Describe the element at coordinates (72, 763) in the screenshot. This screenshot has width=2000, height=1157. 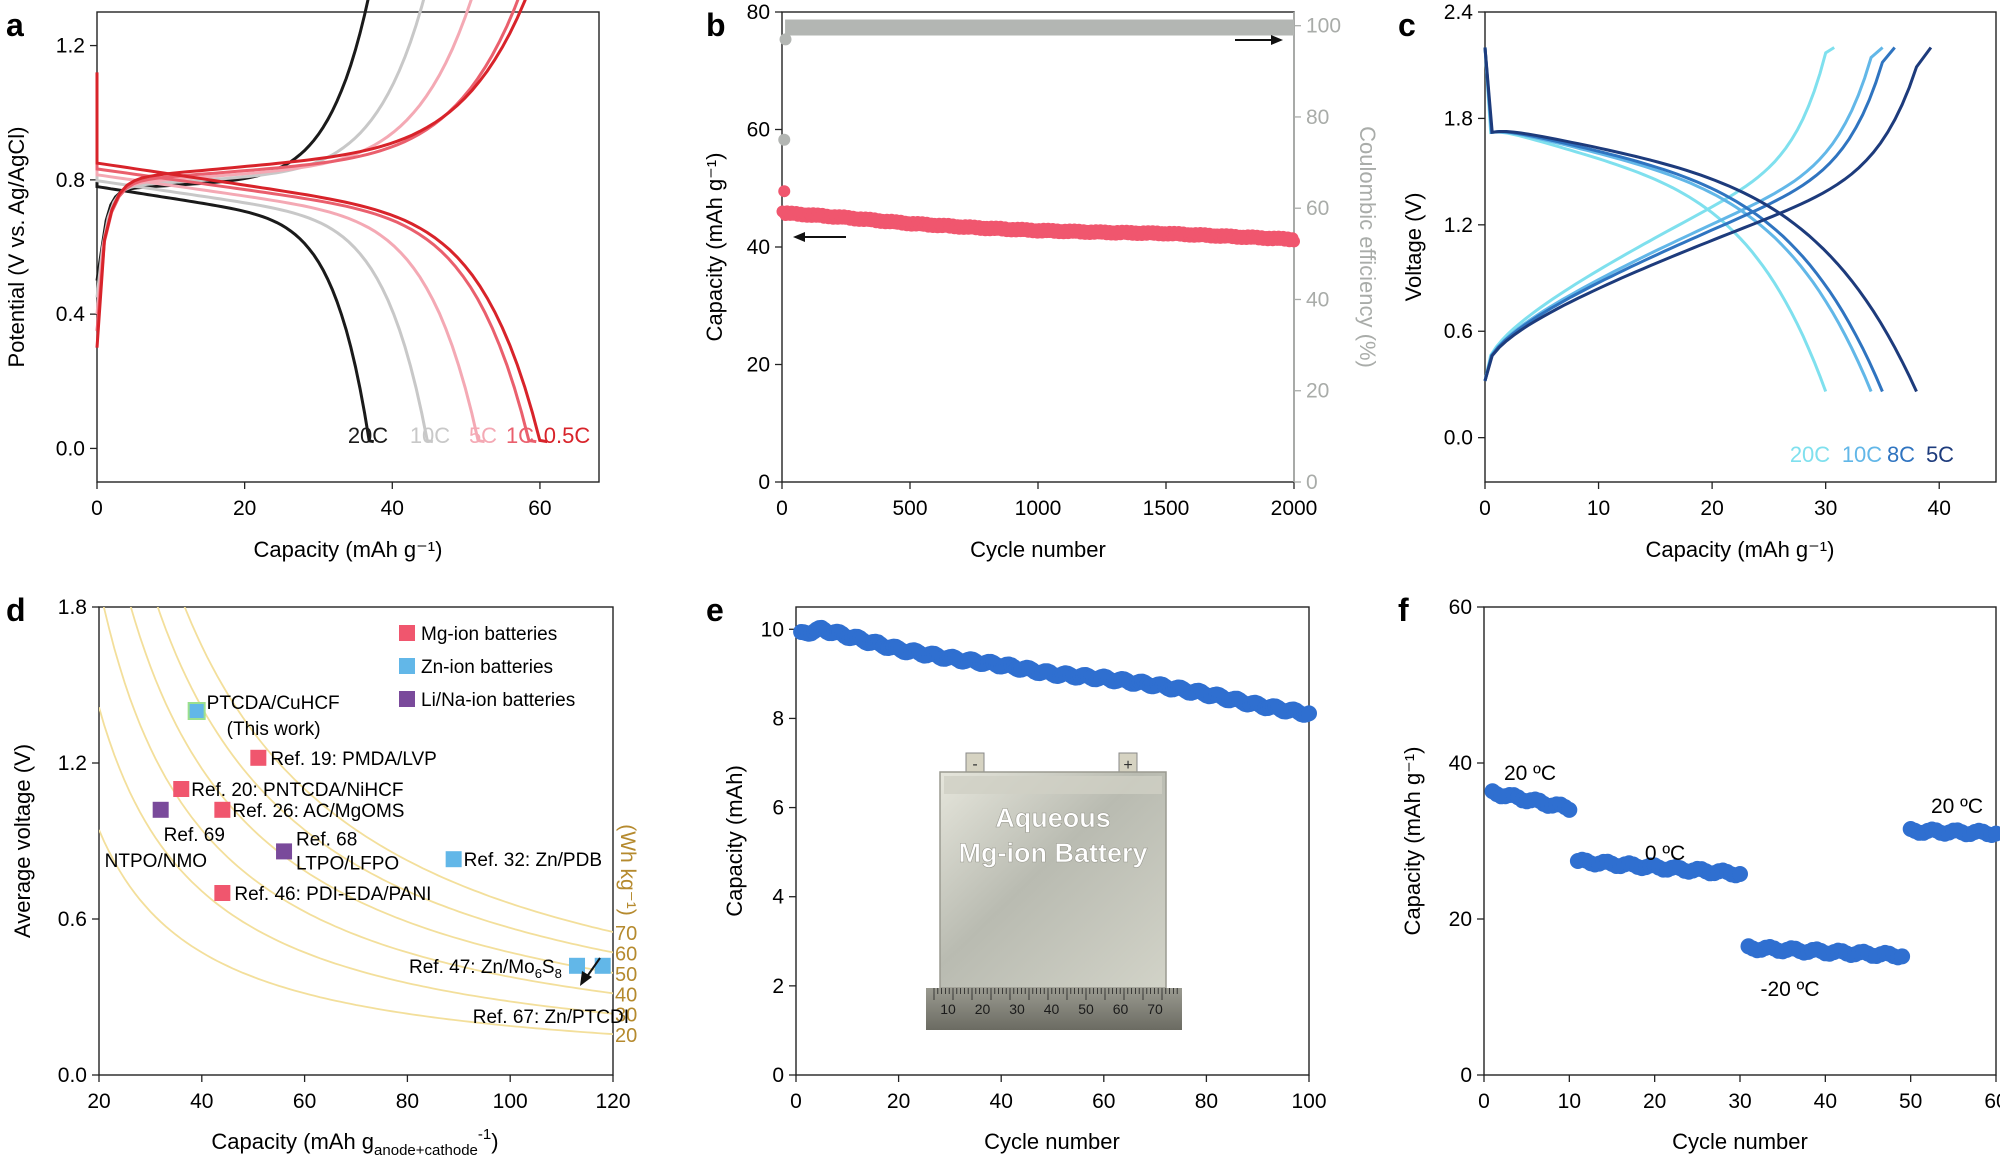
I see `y-tick-label-2: 1.2` at that location.